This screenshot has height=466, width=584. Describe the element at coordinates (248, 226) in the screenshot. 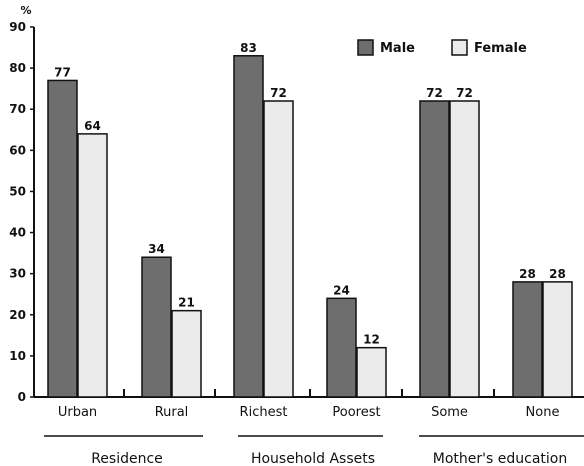

I see `bar-male-richest` at that location.